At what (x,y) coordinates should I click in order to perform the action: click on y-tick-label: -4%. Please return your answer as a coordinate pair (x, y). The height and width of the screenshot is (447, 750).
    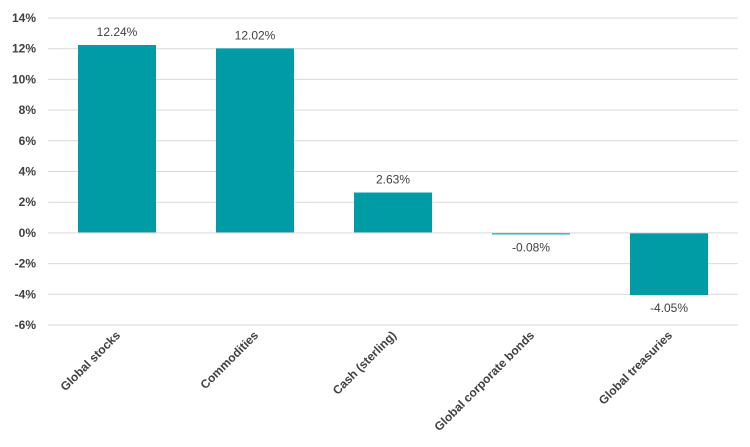
    Looking at the image, I should click on (26, 294).